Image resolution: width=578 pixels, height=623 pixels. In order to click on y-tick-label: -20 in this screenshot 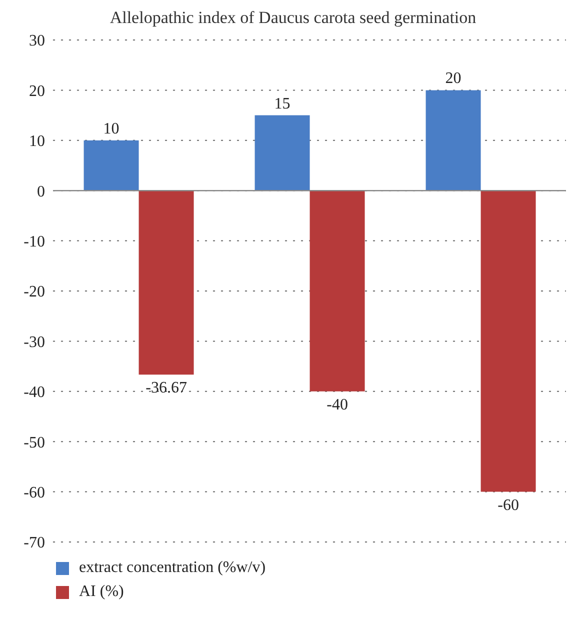, I will do `click(34, 292)`.